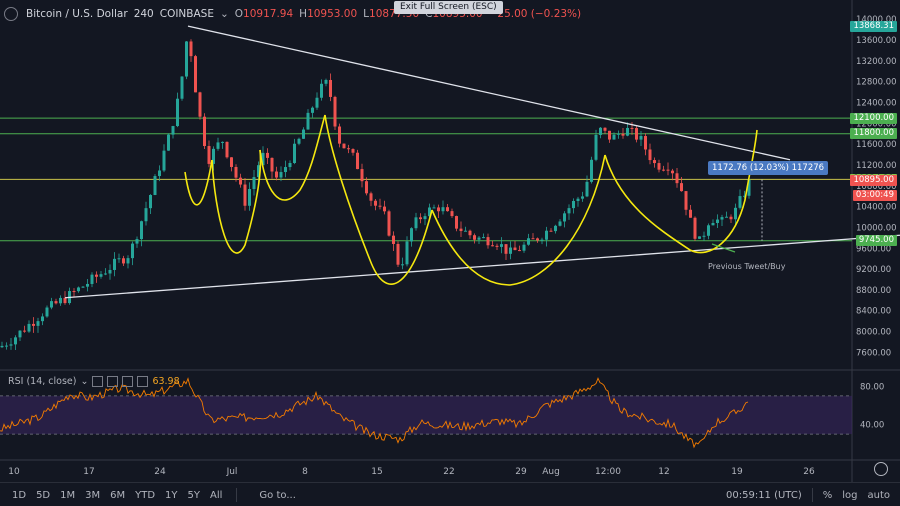 The height and width of the screenshot is (506, 900). I want to click on timeframe-button: All, so click(216, 495).